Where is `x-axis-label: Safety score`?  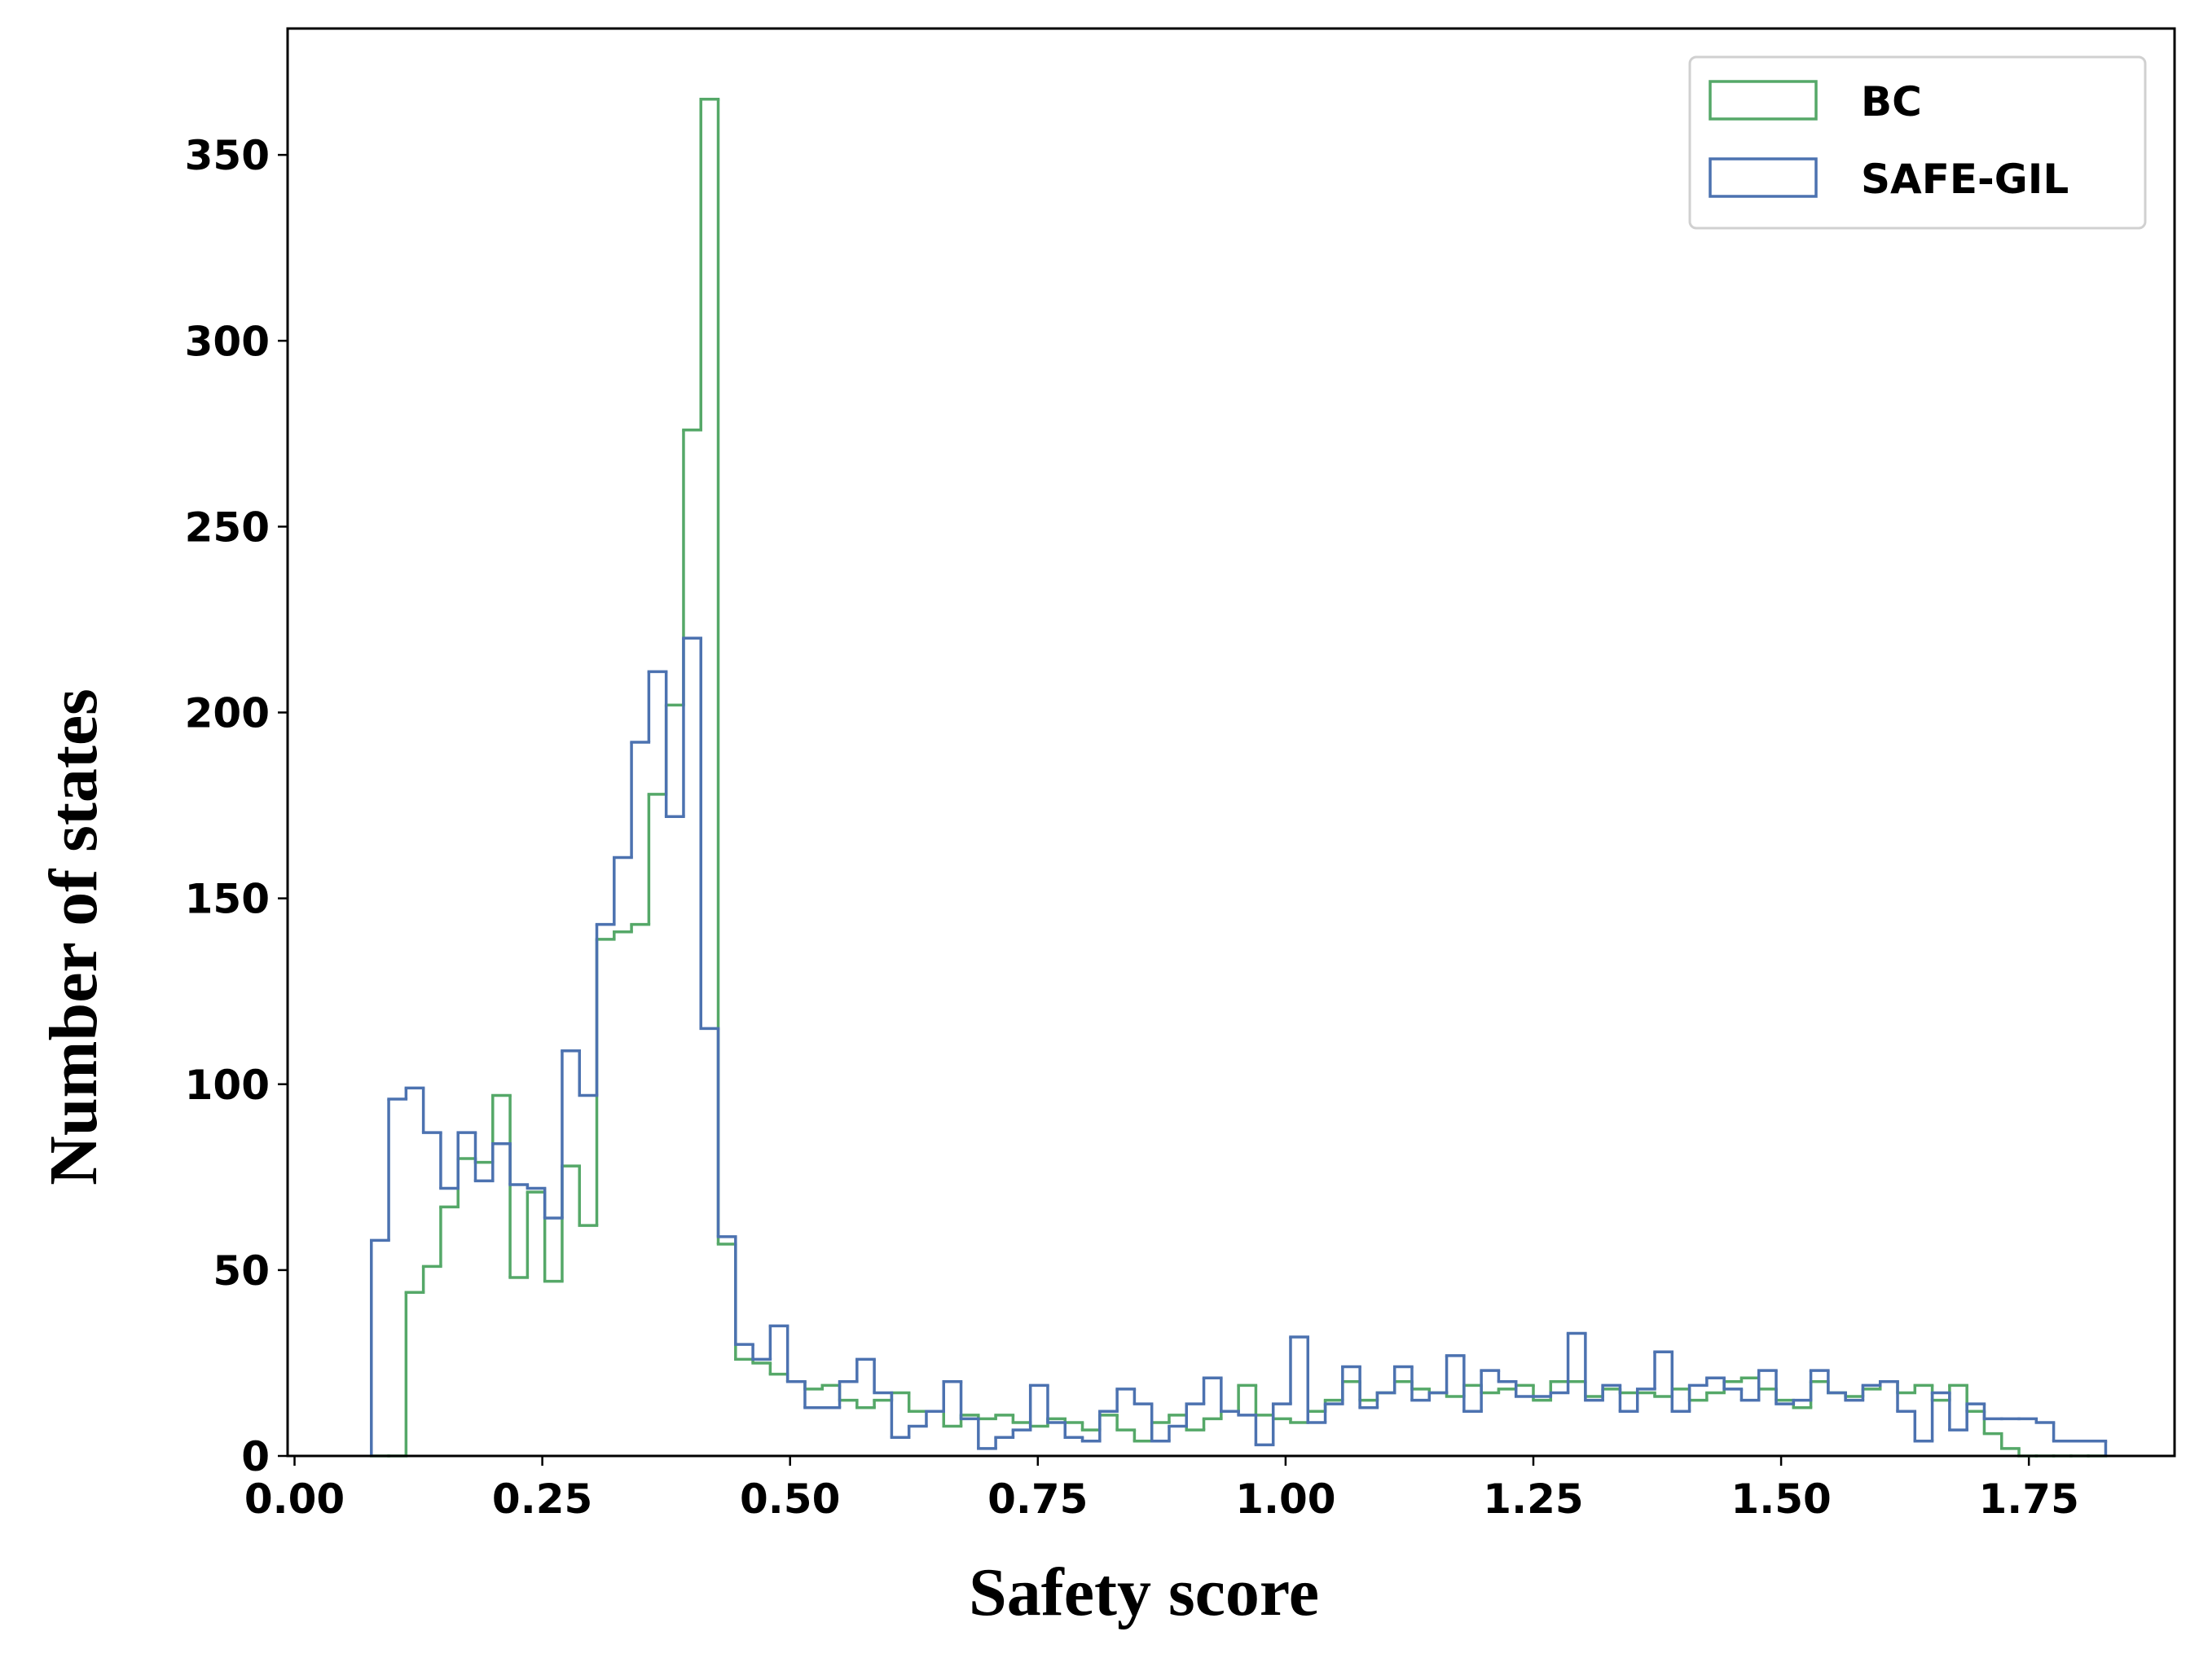
x-axis-label: Safety score is located at coordinates (1144, 1592).